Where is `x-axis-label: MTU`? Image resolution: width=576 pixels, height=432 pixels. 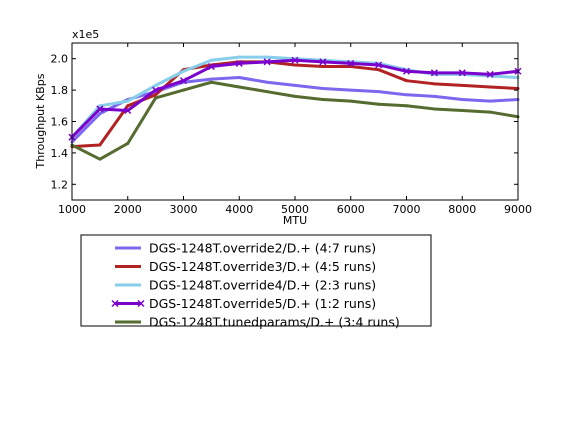 x-axis-label: MTU is located at coordinates (295, 220).